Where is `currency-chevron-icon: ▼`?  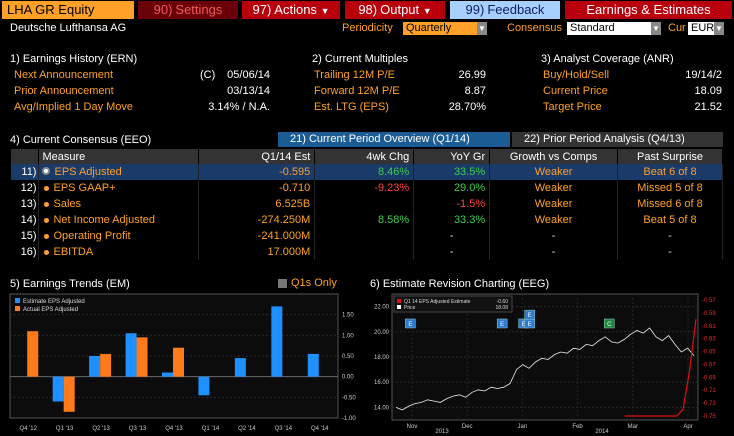
currency-chevron-icon: ▼ is located at coordinates (719, 28).